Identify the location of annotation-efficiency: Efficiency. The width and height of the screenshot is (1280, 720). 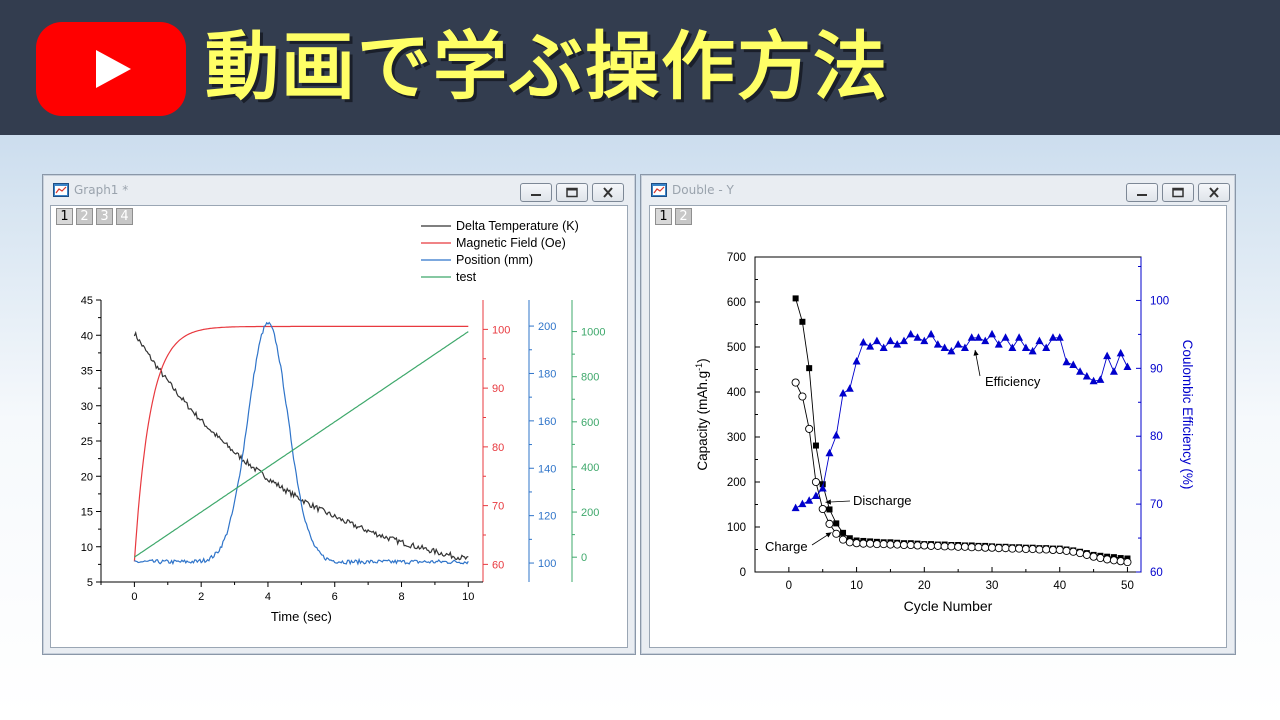
(1013, 381).